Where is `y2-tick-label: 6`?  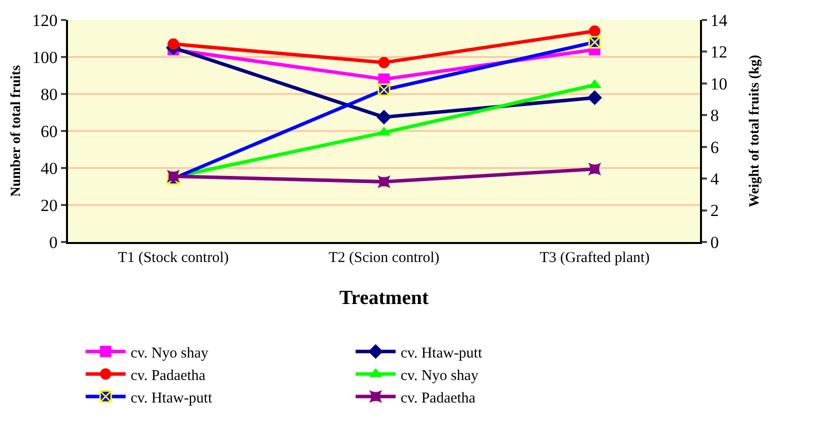 y2-tick-label: 6 is located at coordinates (714, 147).